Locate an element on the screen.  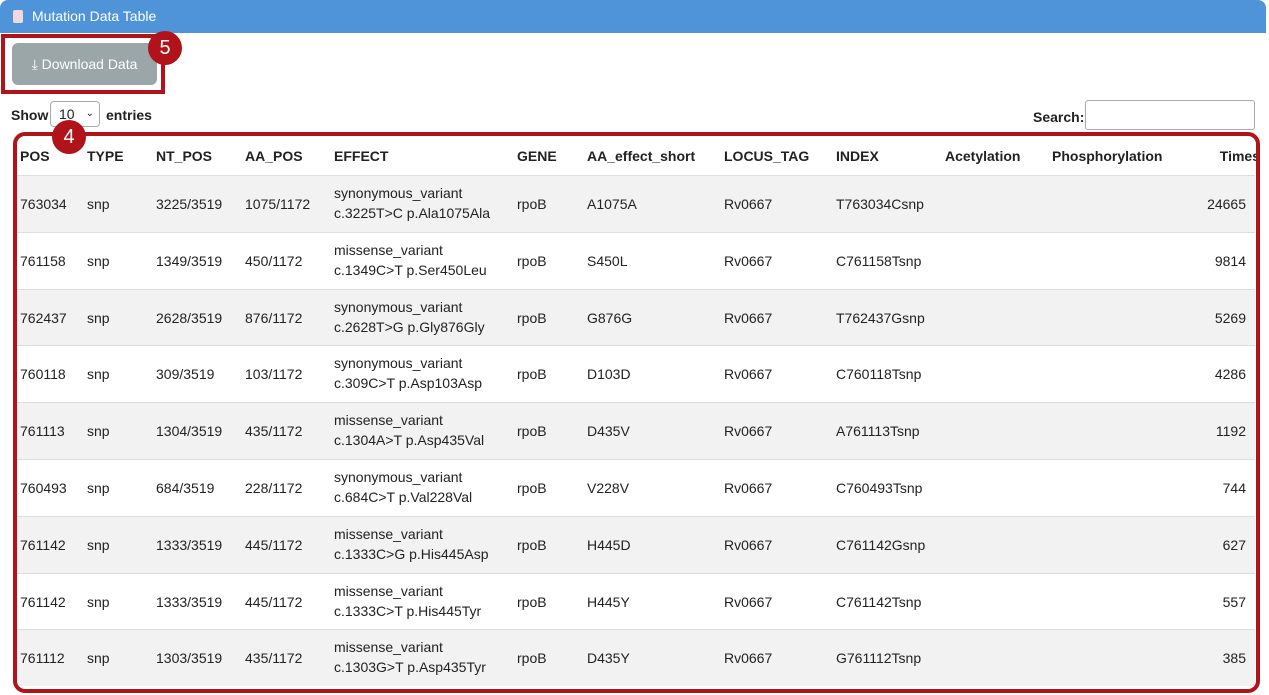
table-cell: 1075/1172 is located at coordinates (278, 204).